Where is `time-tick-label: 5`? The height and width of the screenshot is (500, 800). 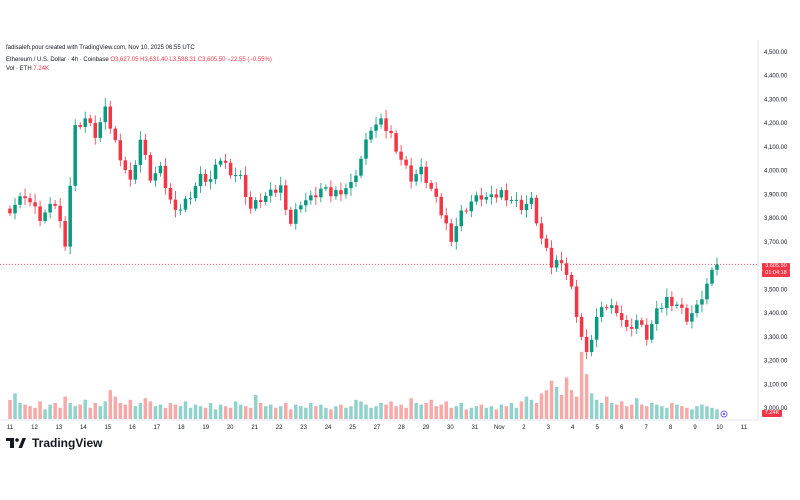
time-tick-label: 5 is located at coordinates (598, 428).